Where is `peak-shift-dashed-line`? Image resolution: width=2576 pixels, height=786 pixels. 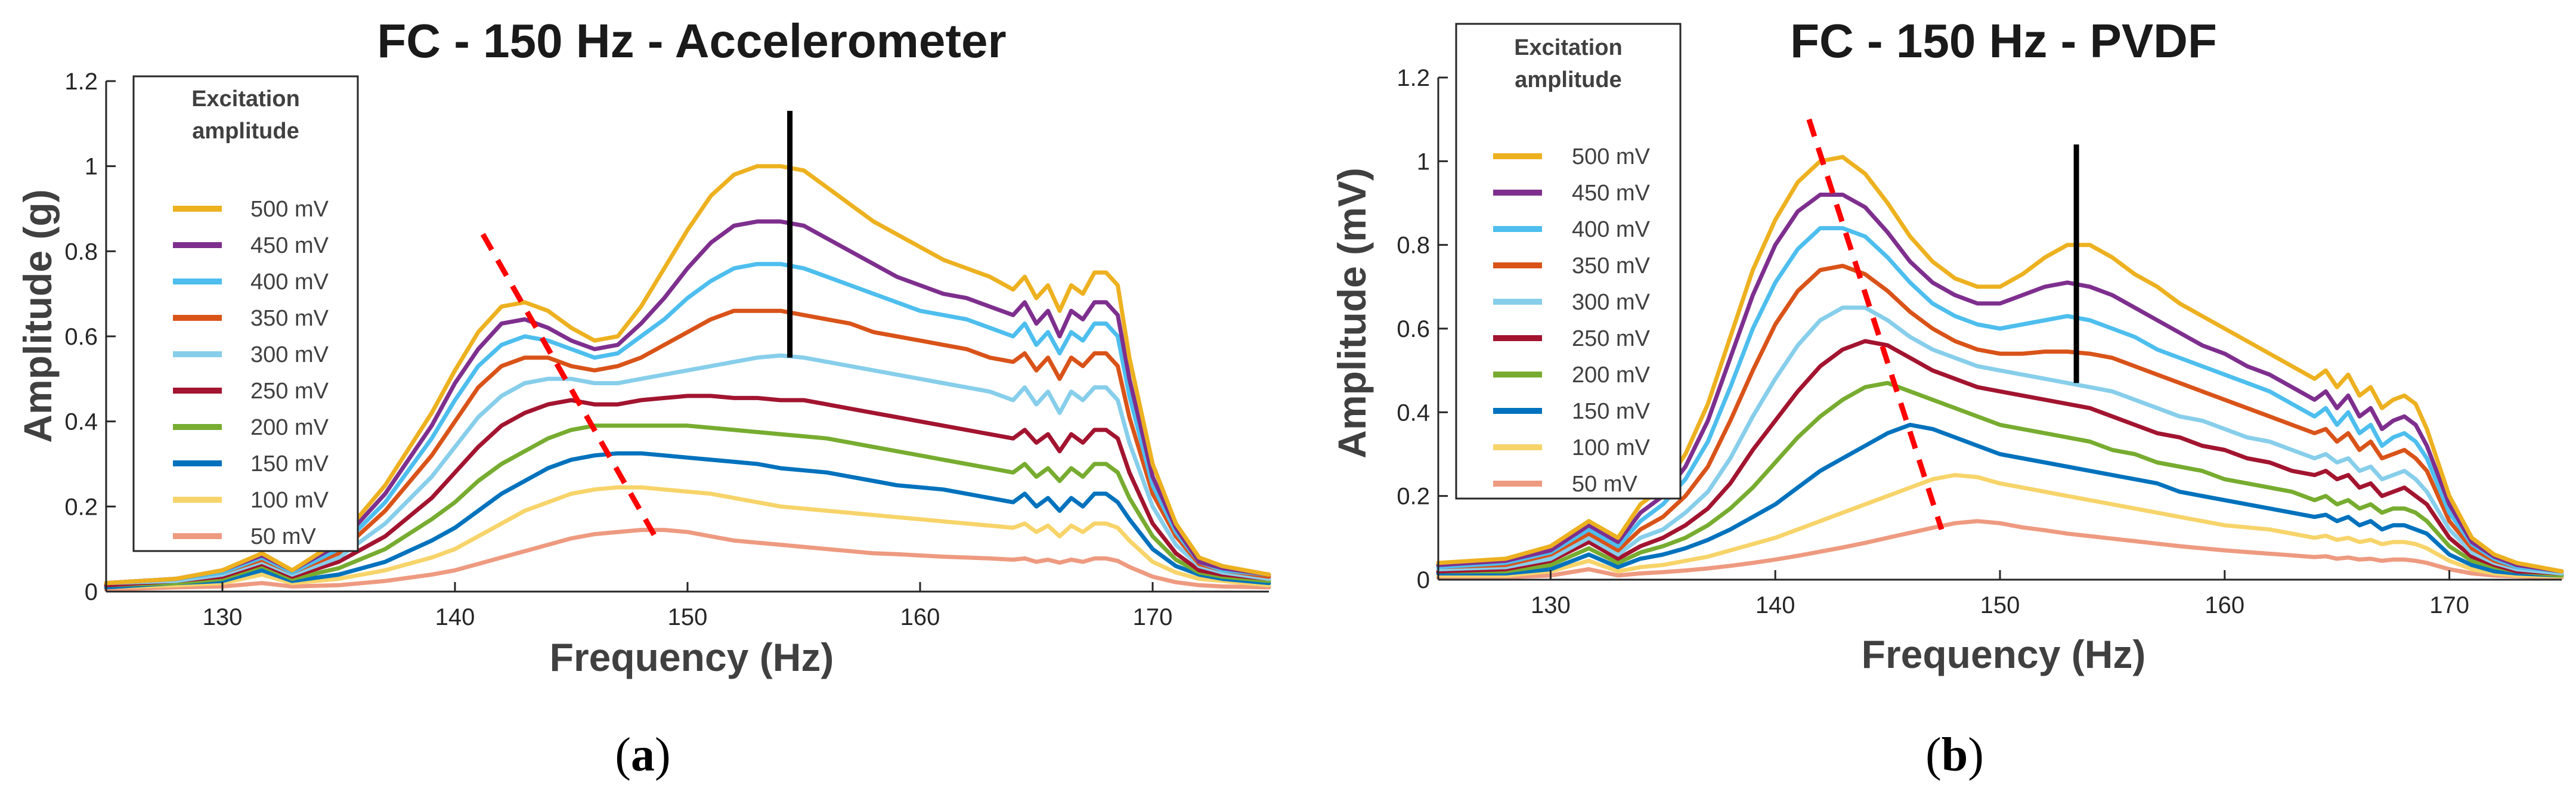
peak-shift-dashed-line is located at coordinates (1876, 324).